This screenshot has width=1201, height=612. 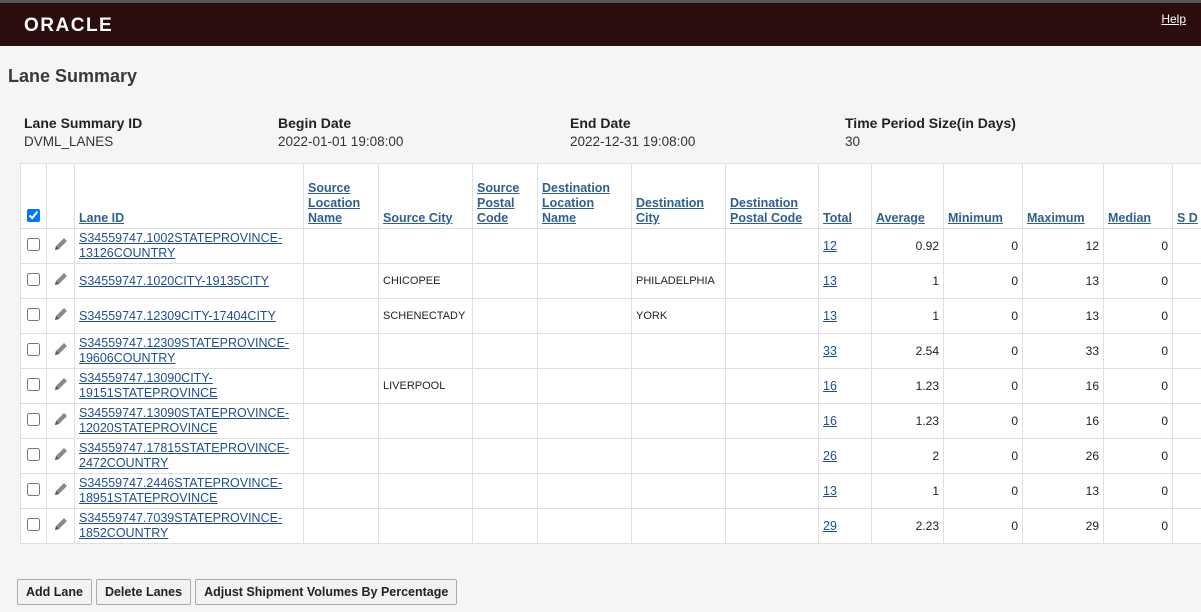 What do you see at coordinates (576, 203) in the screenshot?
I see `column-sort-link: Destination Location Name` at bounding box center [576, 203].